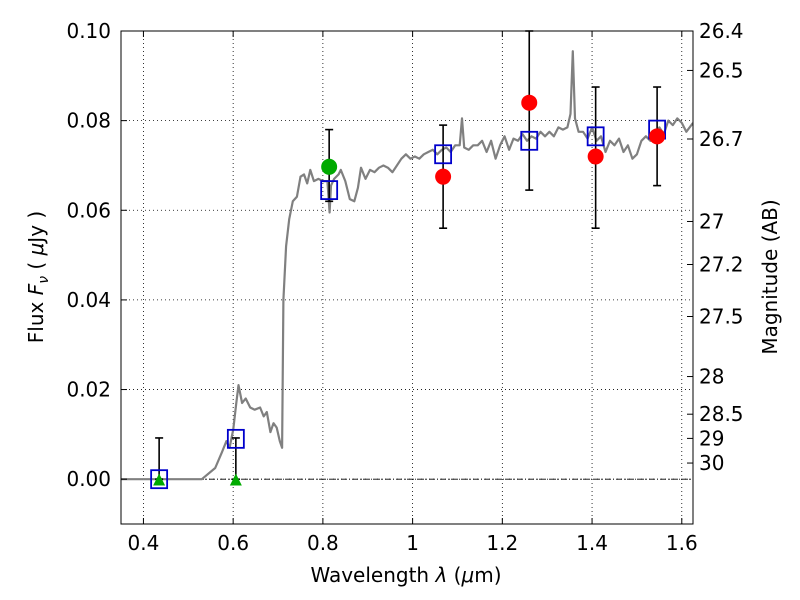  Describe the element at coordinates (721, 70) in the screenshot. I see `y2-tick-label: 26.5` at that location.